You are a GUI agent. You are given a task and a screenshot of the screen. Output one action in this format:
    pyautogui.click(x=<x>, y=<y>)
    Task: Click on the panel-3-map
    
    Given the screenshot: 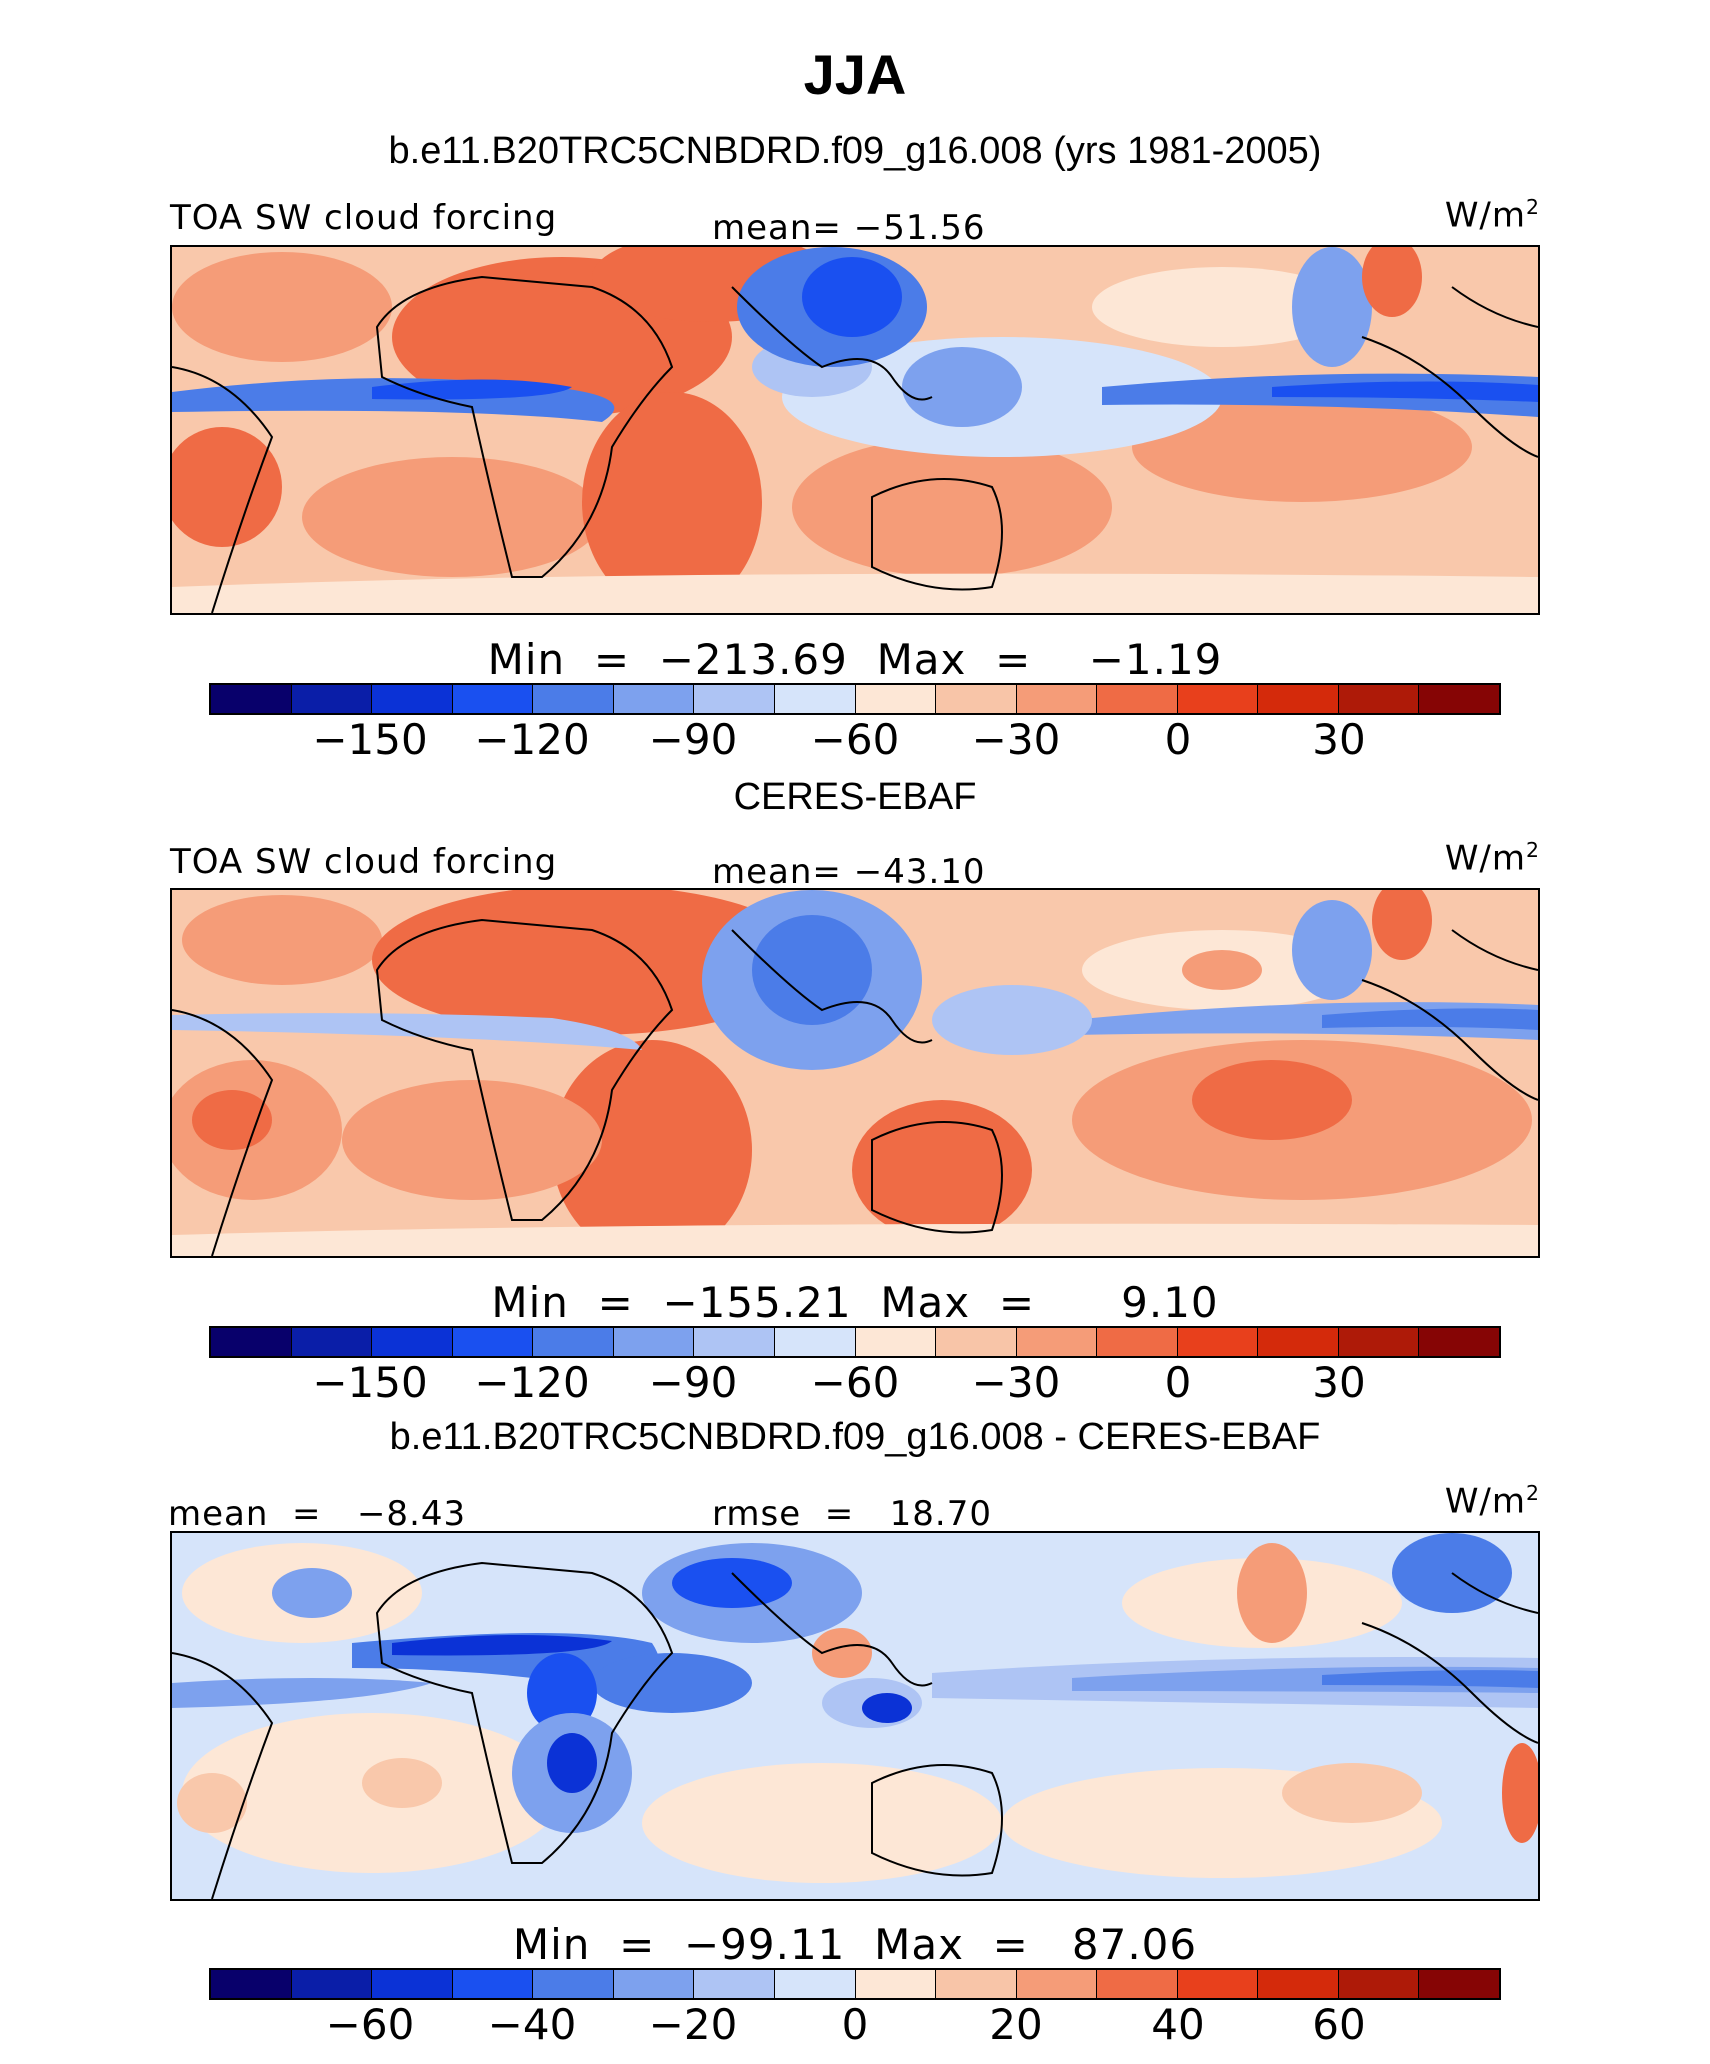 What is the action you would take?
    pyautogui.click(x=855, y=1716)
    